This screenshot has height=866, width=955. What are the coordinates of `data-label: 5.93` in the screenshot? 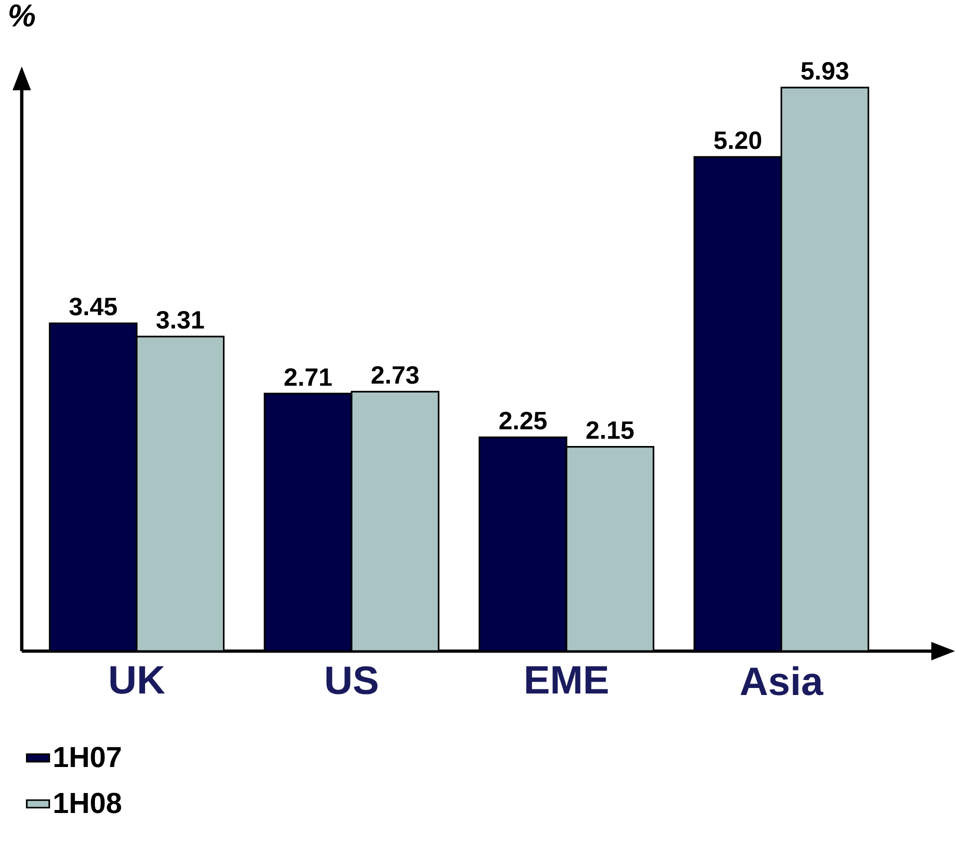 It's located at (824, 71).